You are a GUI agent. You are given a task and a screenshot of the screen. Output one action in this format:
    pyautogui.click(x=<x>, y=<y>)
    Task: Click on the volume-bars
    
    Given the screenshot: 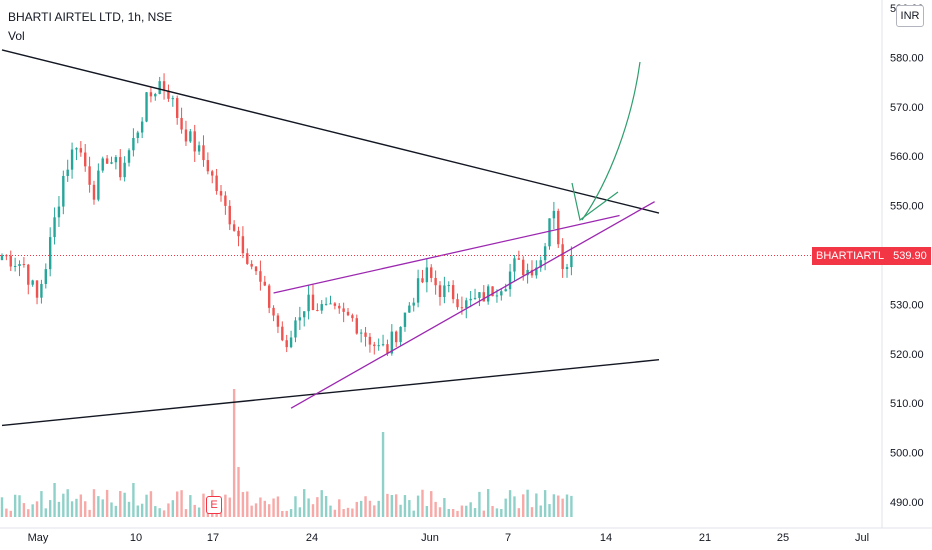 What is the action you would take?
    pyautogui.click(x=286, y=453)
    